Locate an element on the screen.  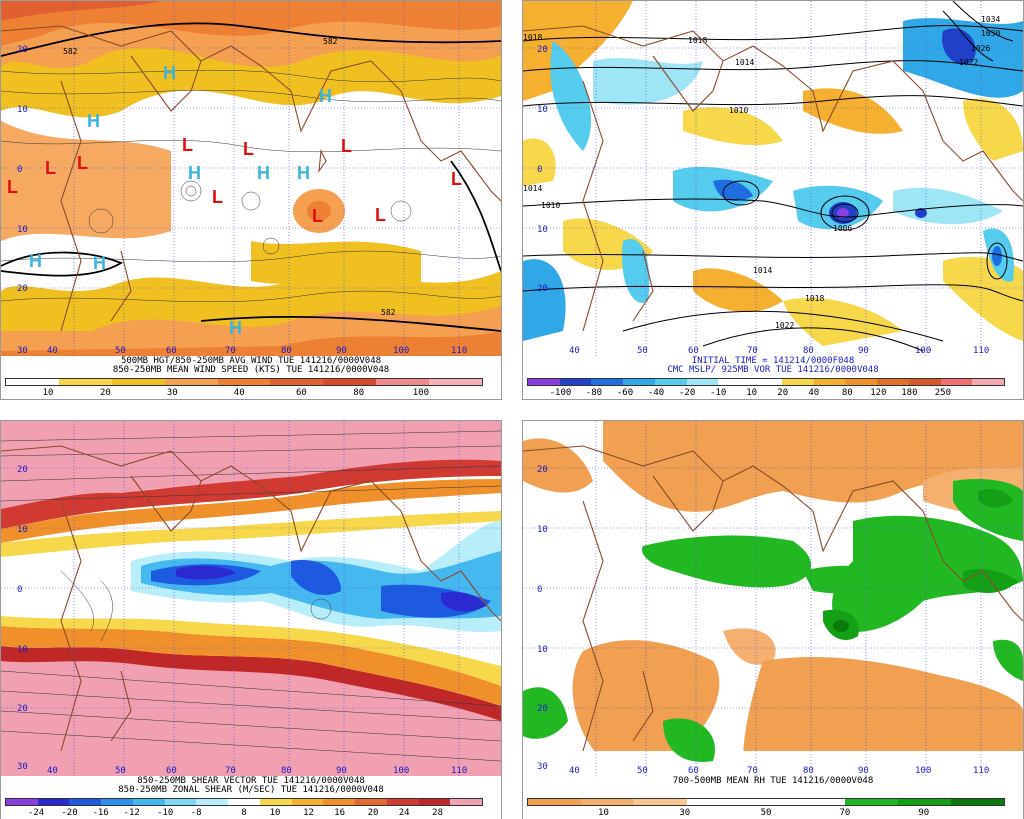
svg-text: 0 is located at coordinates (19, 590).